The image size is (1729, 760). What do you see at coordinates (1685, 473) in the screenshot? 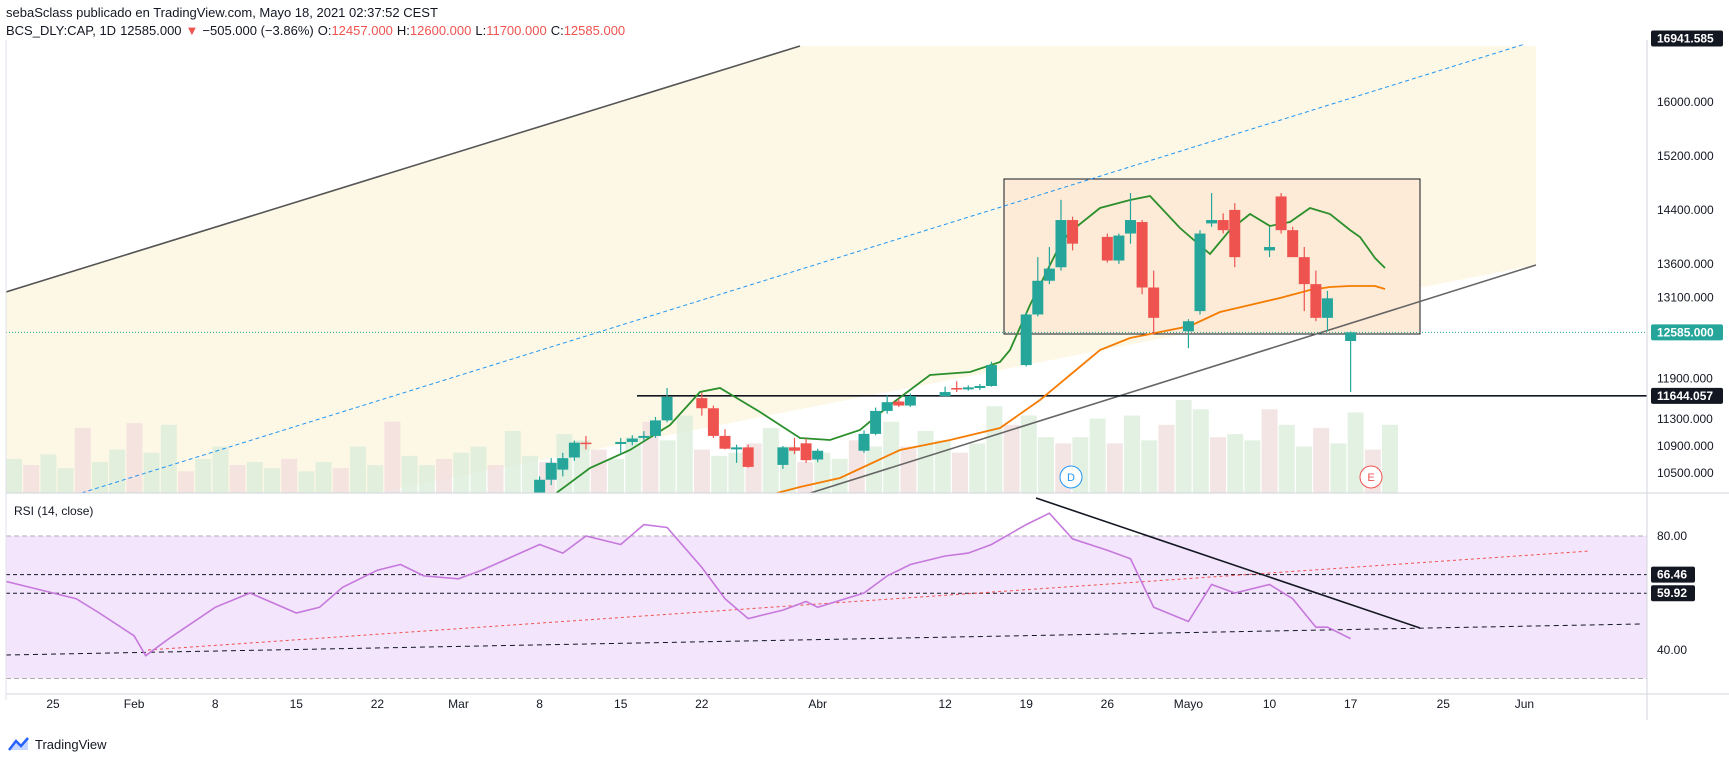
I see `price-tick-label: 10500.000` at bounding box center [1685, 473].